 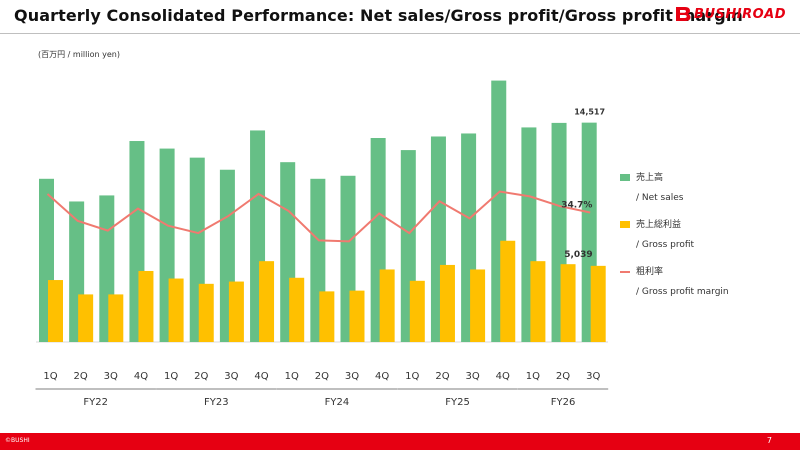 I want to click on legend-swatch-net-sales, so click(x=625, y=177).